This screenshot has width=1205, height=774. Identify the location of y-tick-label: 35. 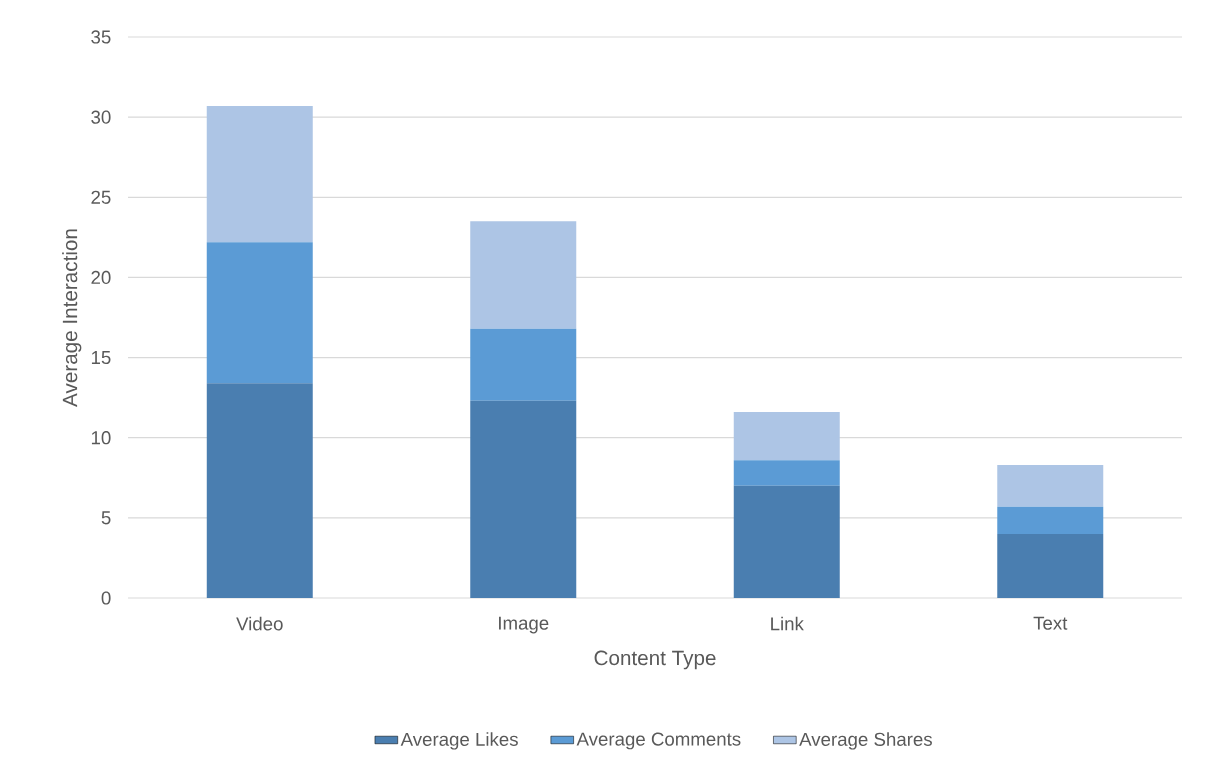
(101, 37).